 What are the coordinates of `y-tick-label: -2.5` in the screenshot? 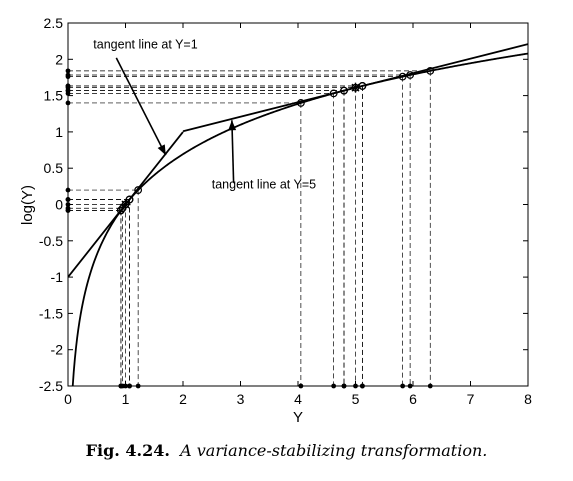 It's located at (51, 386).